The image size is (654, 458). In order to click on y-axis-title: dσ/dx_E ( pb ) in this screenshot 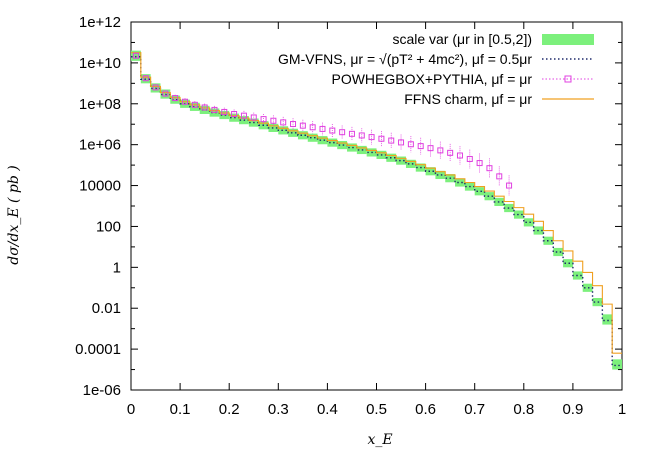, I will do `click(14, 215)`.